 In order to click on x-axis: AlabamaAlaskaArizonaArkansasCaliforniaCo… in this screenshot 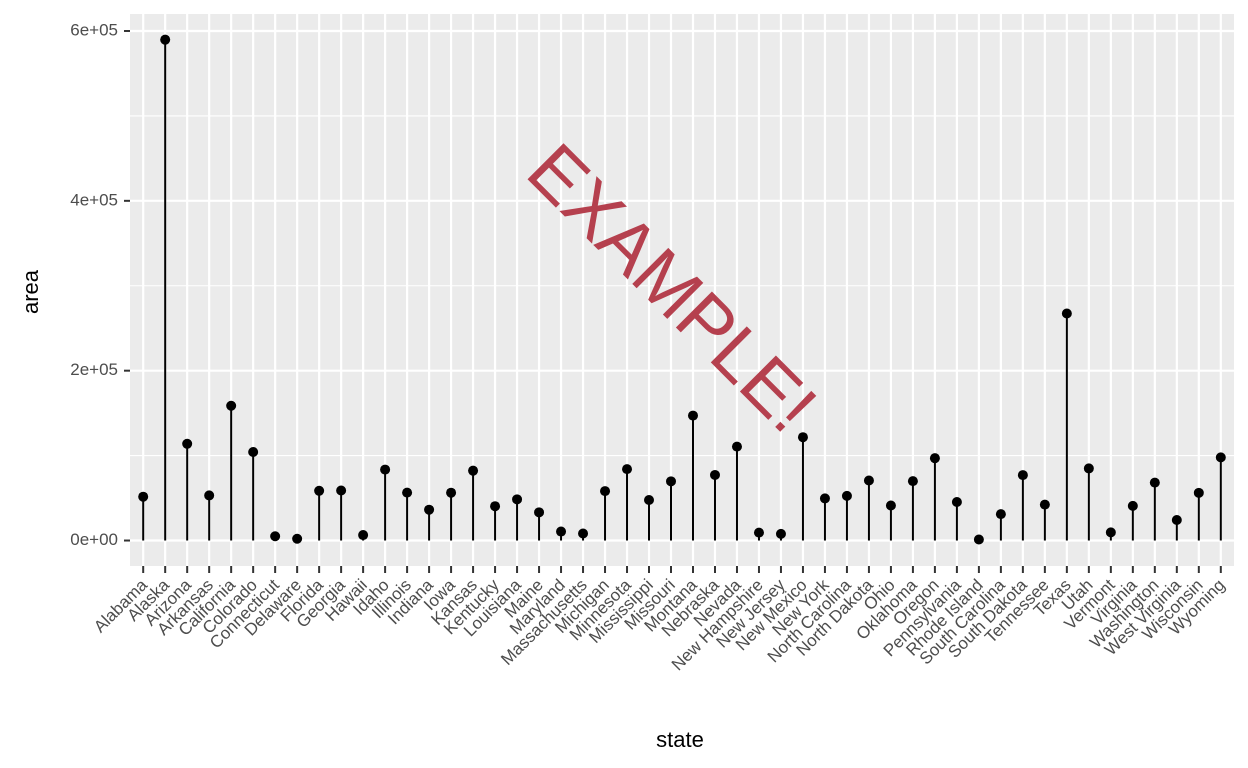, I will do `click(659, 620)`.